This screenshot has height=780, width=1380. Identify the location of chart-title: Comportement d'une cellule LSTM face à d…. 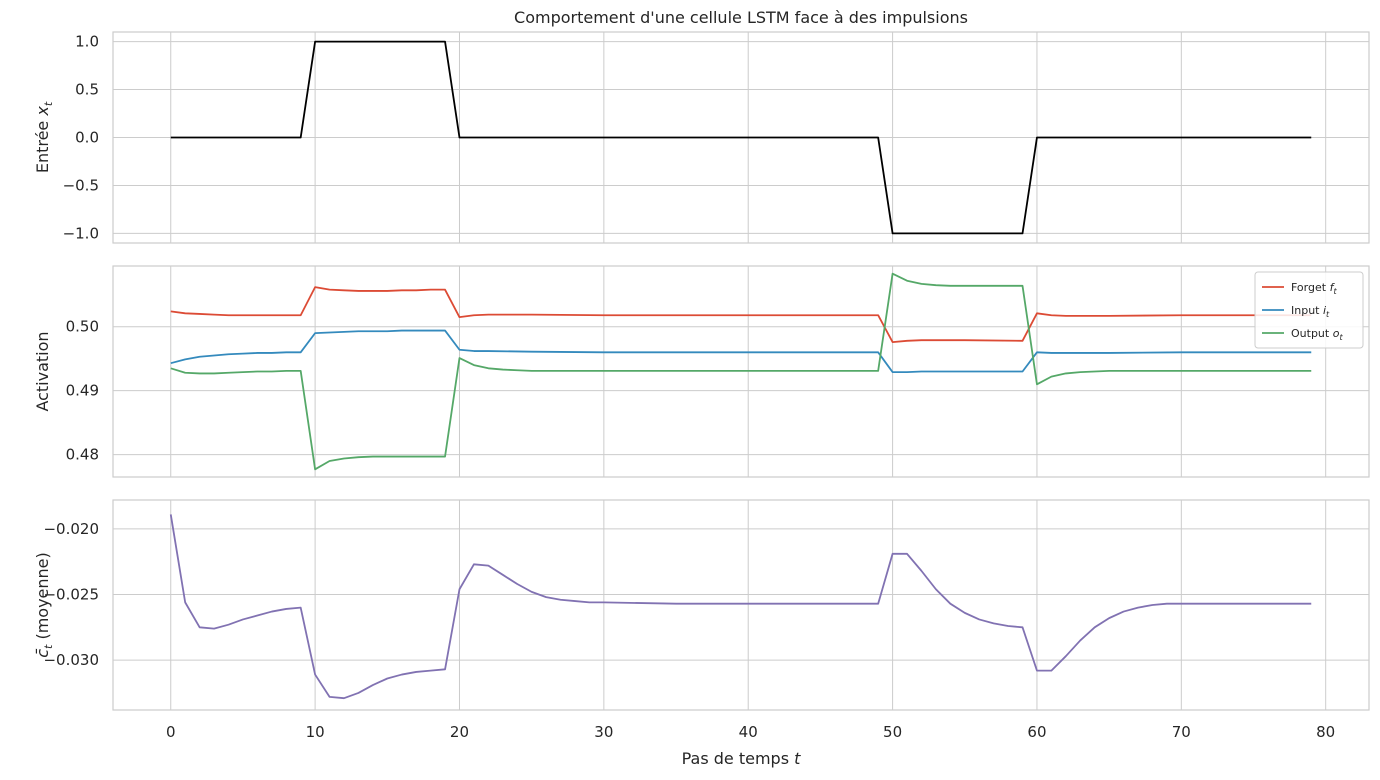
(741, 17).